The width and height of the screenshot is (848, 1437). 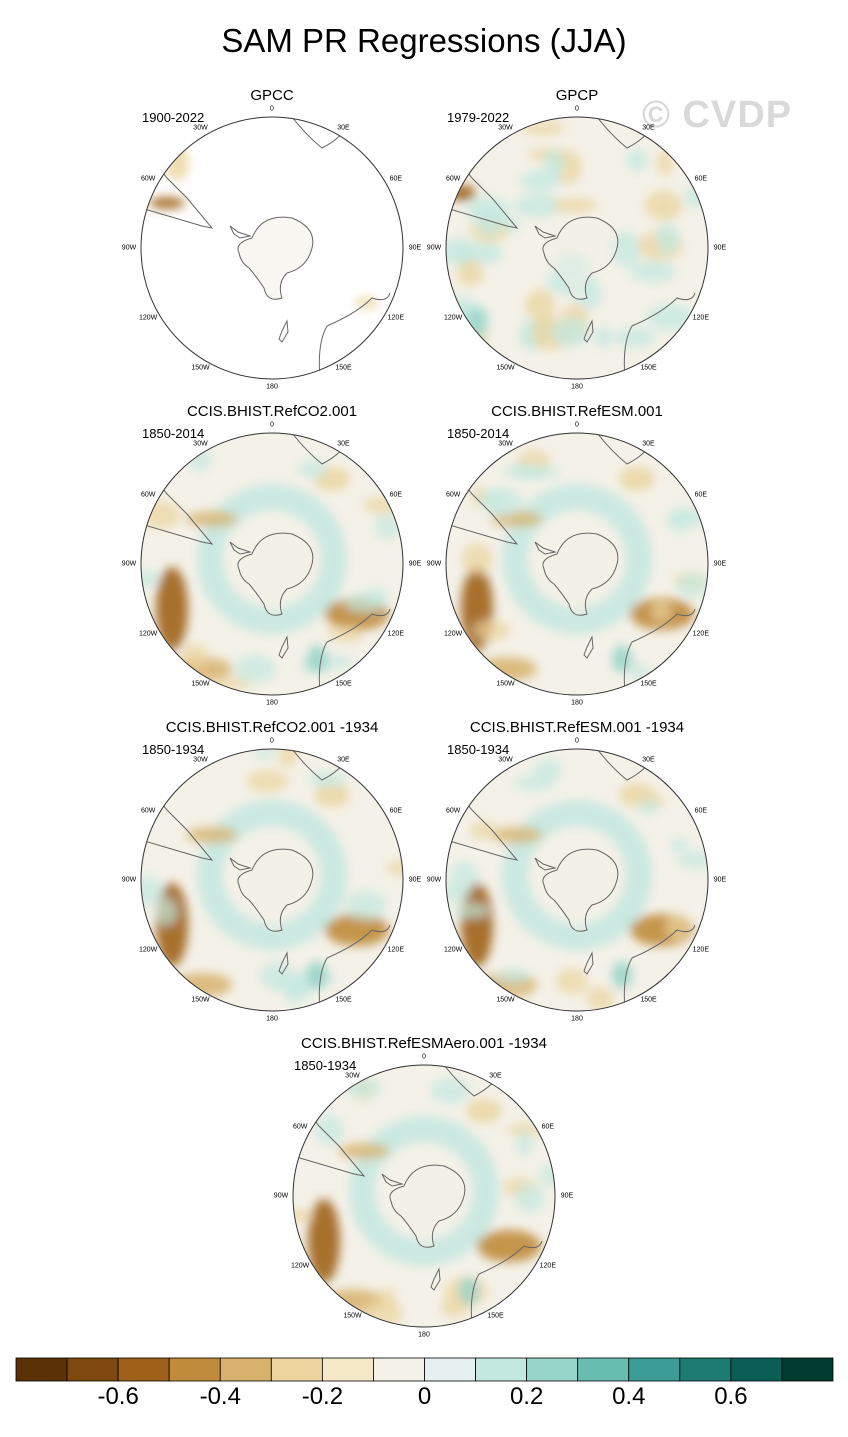 I want to click on panel-title: CCIS.BHIST.RefESMAero.001 -1934, so click(x=424, y=1043).